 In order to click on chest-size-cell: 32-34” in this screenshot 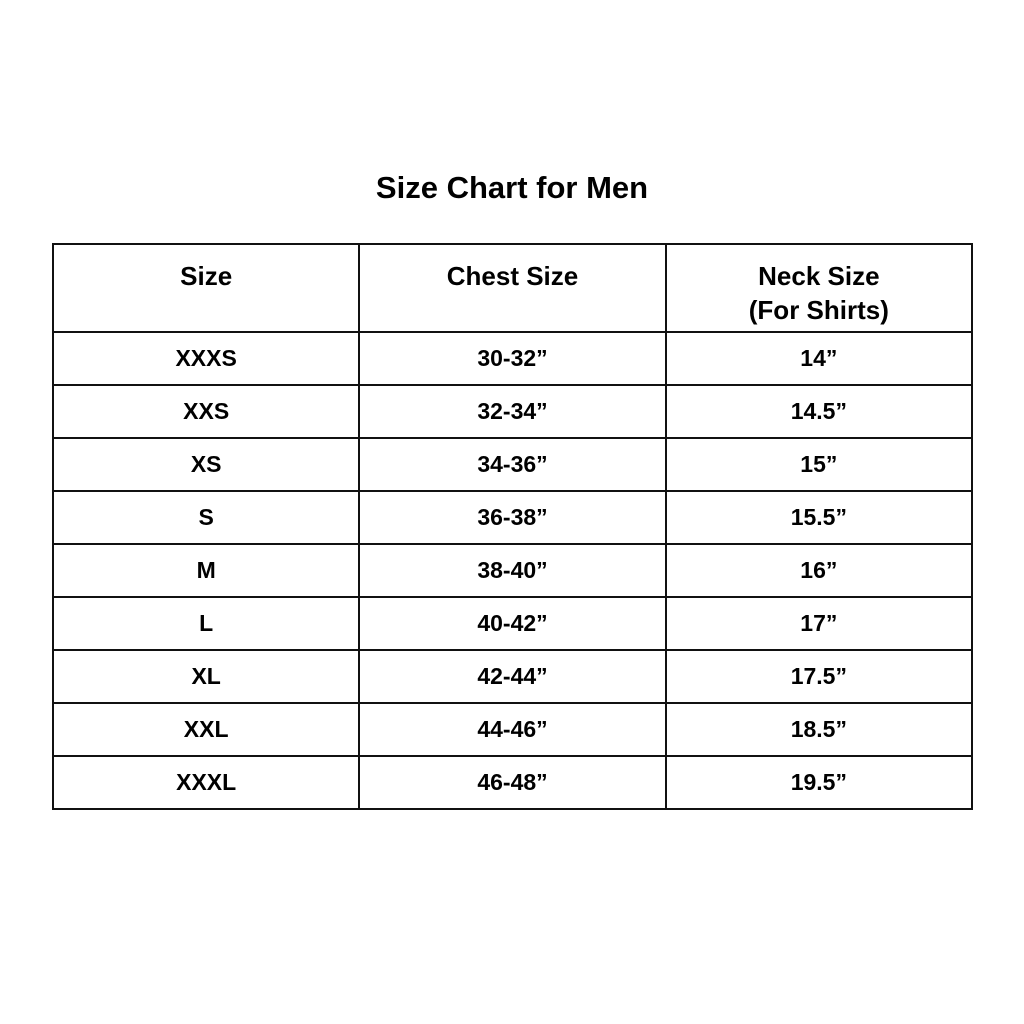, I will do `click(512, 411)`.